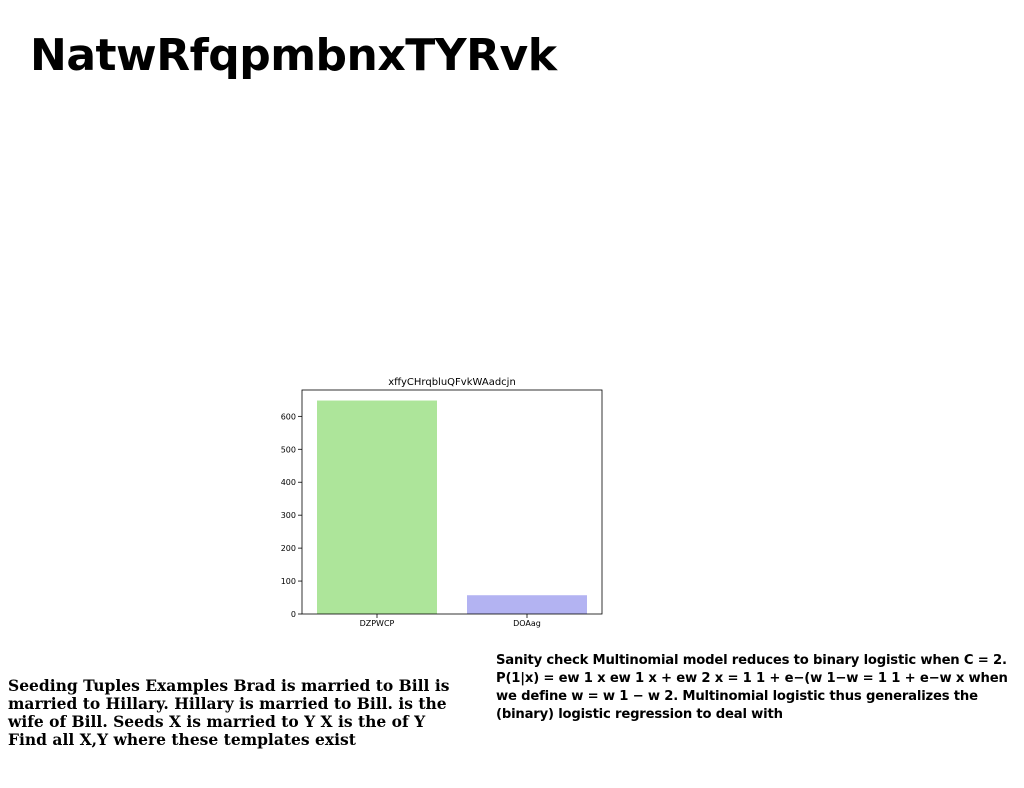  What do you see at coordinates (288, 581) in the screenshot?
I see `y-tick-label: 100` at bounding box center [288, 581].